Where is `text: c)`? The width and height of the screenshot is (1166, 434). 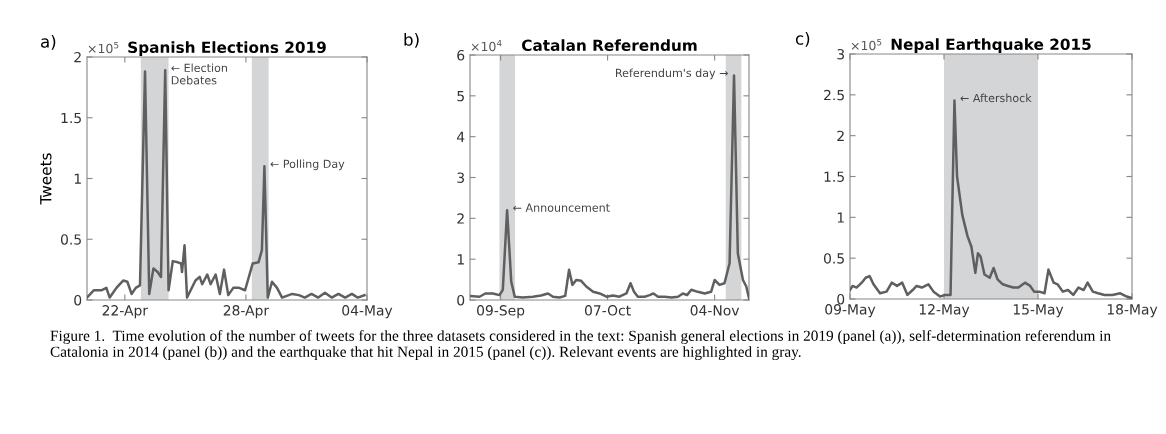 text: c) is located at coordinates (802, 39).